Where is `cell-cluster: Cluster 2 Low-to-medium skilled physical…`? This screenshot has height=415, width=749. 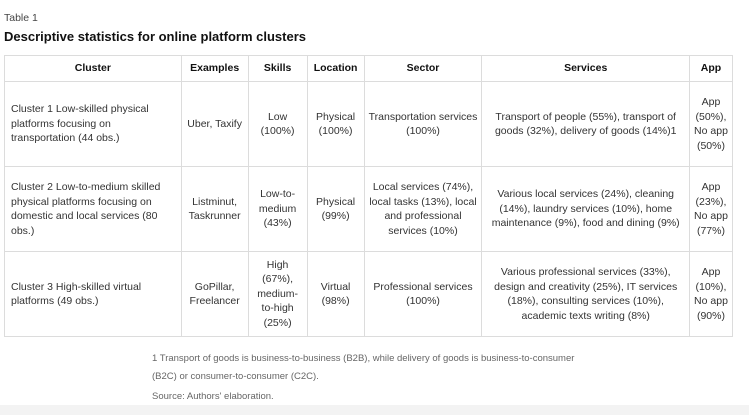
cell-cluster: Cluster 2 Low-to-medium skilled physical… is located at coordinates (93, 209).